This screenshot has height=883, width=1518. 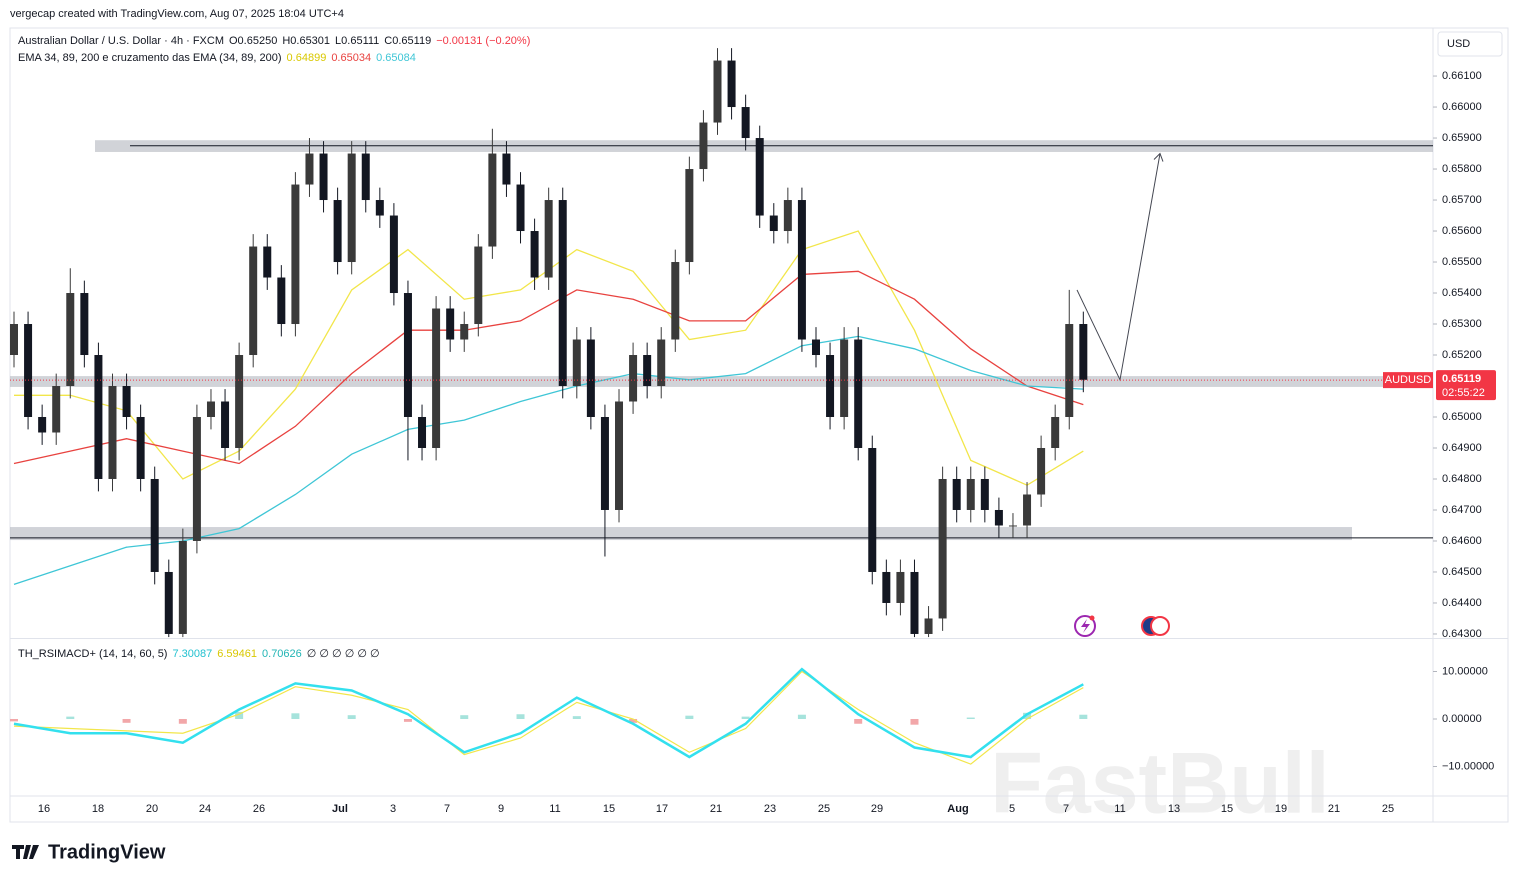 What do you see at coordinates (1462, 76) in the screenshot?
I see `y-tick-label: 0.66100` at bounding box center [1462, 76].